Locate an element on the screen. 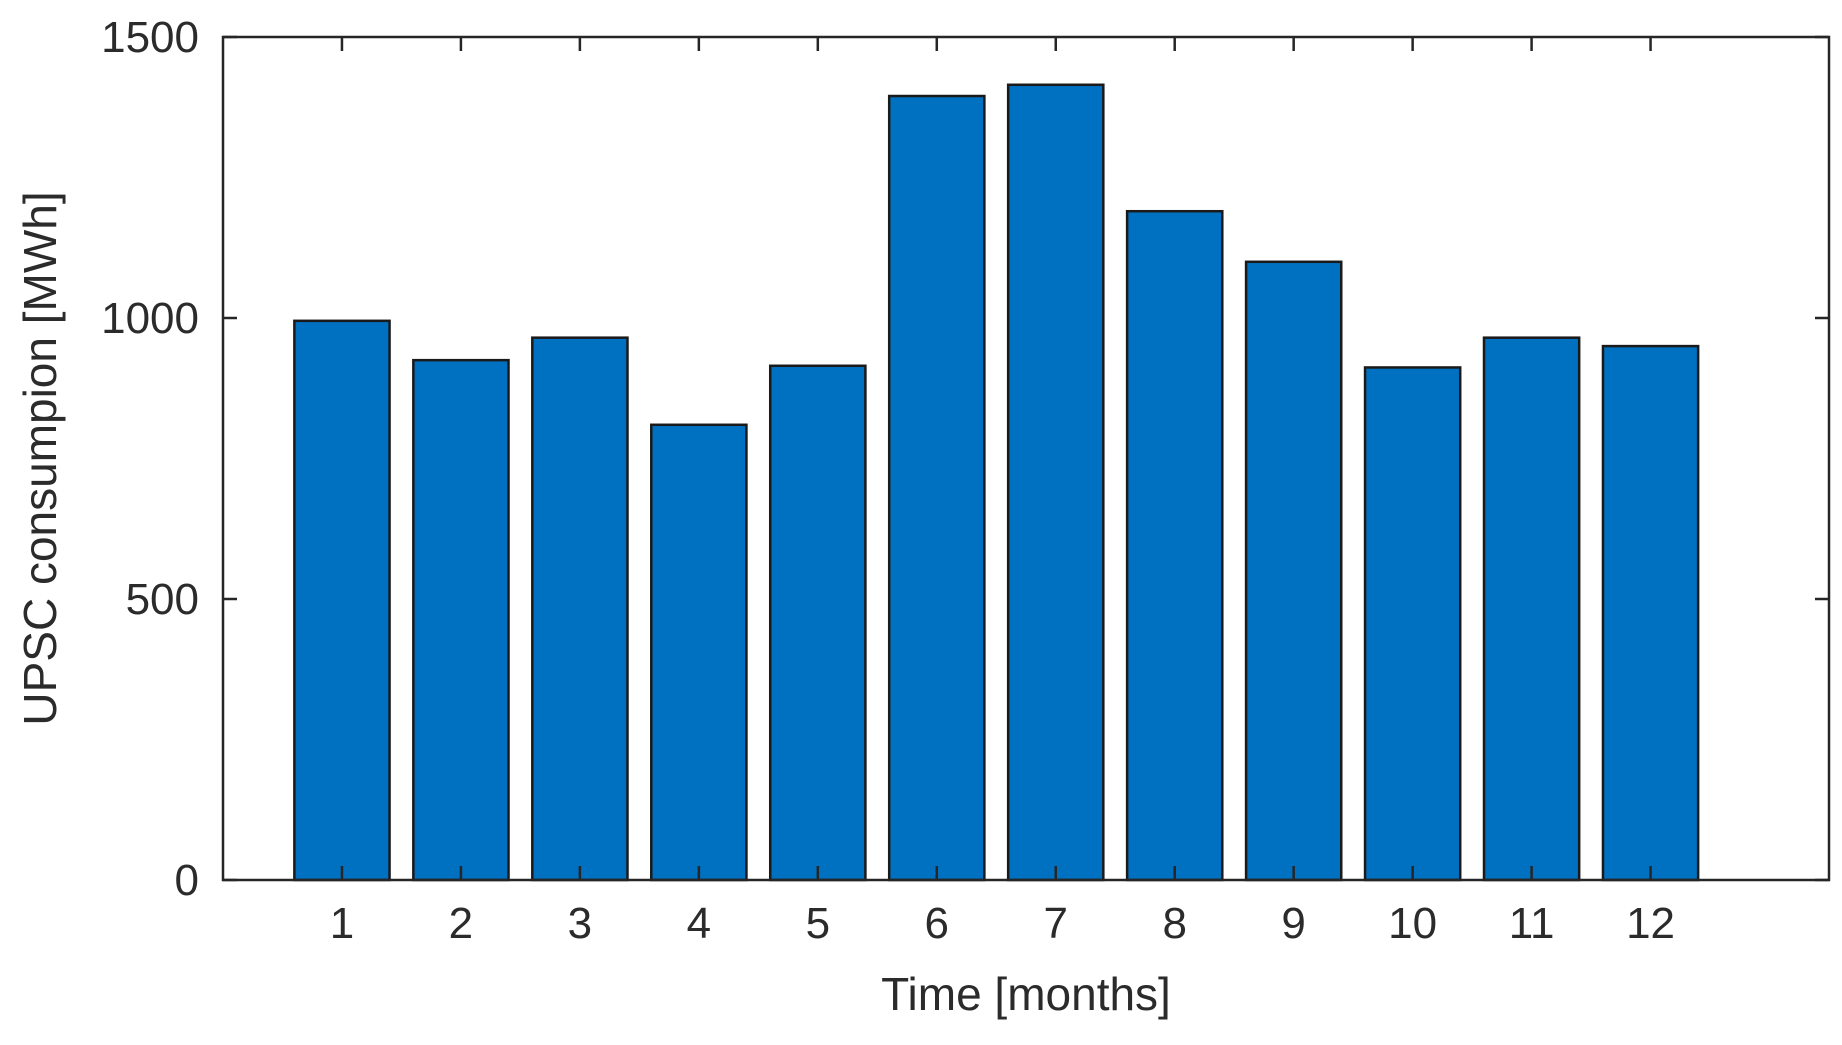  x-tick-label-11: 11 is located at coordinates (1532, 923).